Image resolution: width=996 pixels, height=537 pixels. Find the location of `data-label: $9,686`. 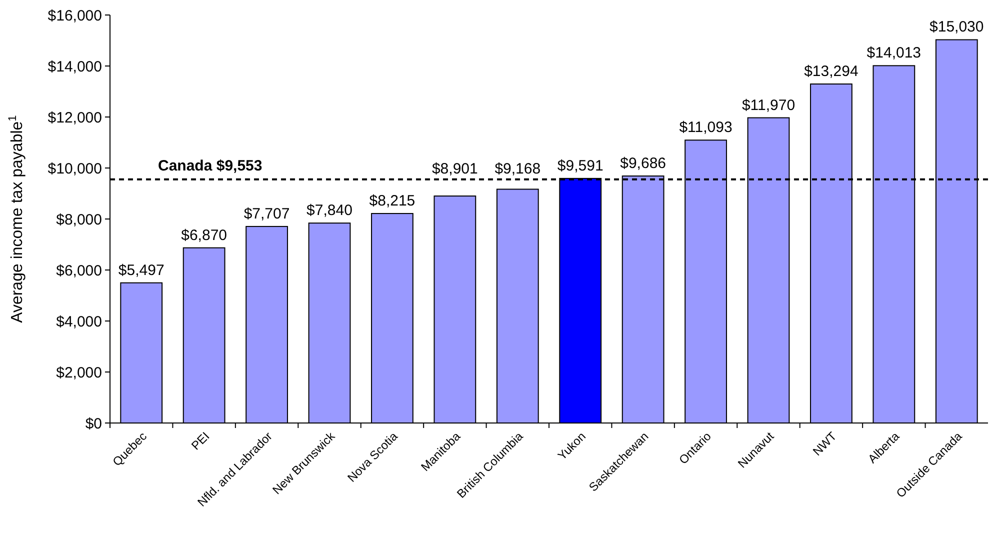

data-label: $9,686 is located at coordinates (643, 163).